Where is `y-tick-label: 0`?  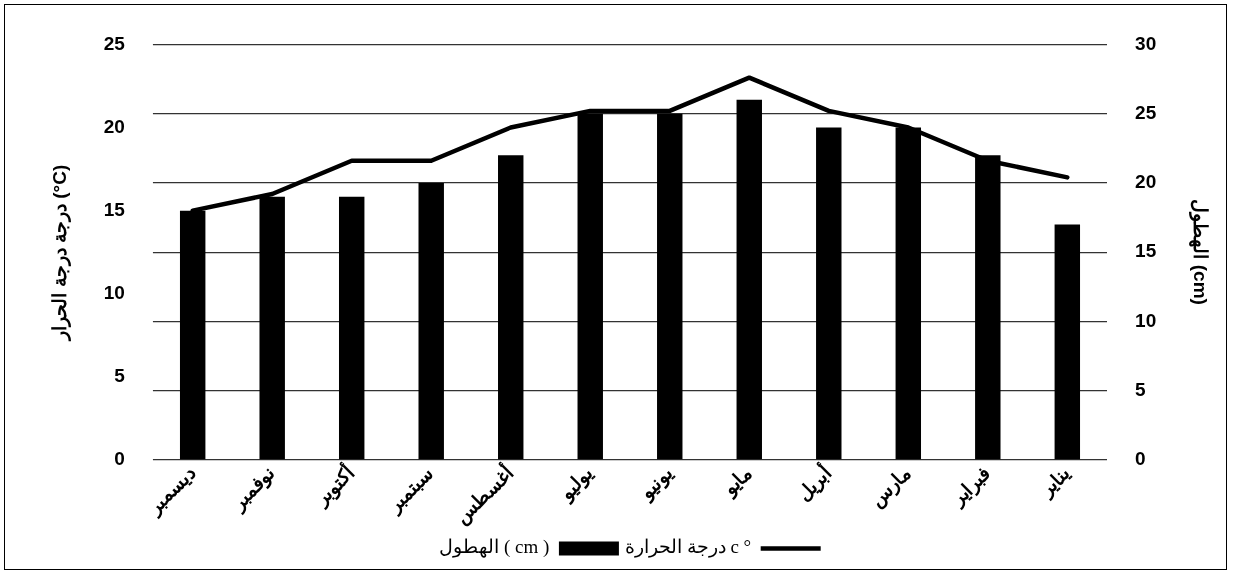
y-tick-label: 0 is located at coordinates (119, 459).